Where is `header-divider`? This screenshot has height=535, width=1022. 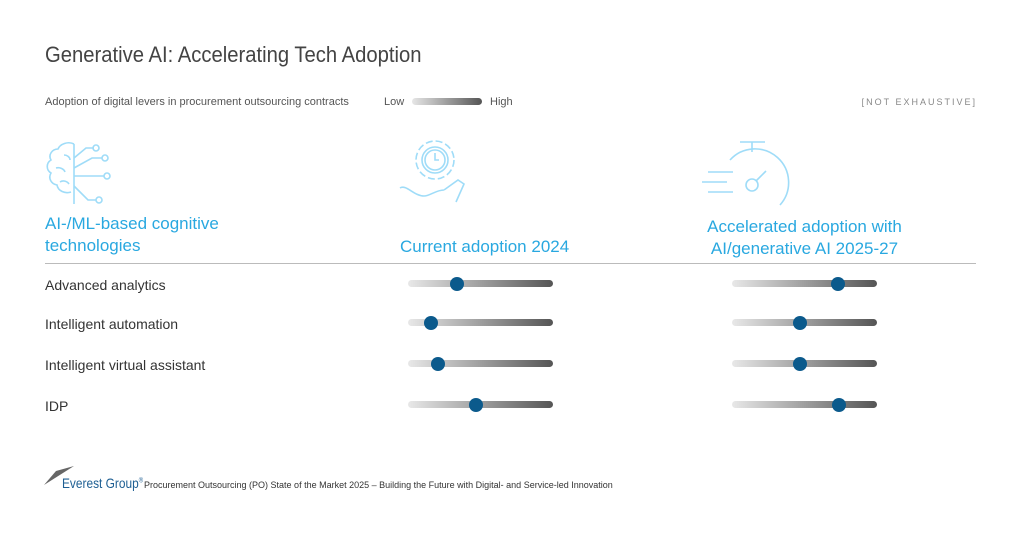 header-divider is located at coordinates (510, 263).